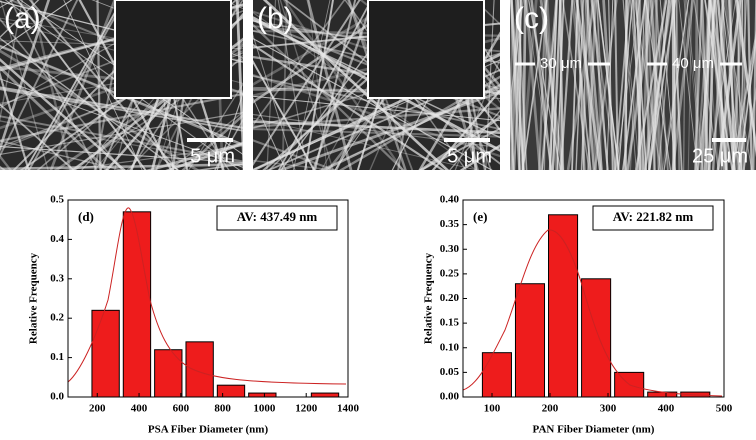 The width and height of the screenshot is (756, 440). Describe the element at coordinates (450, 224) in the screenshot. I see `y-tick-label: 0.35` at that location.